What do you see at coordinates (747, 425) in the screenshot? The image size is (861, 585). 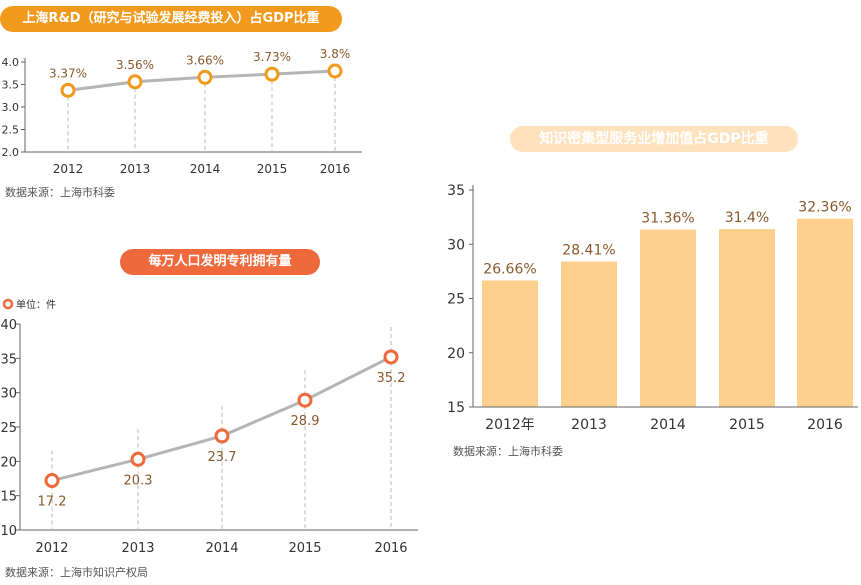 I see `chart3-x-tick-label: 2015` at bounding box center [747, 425].